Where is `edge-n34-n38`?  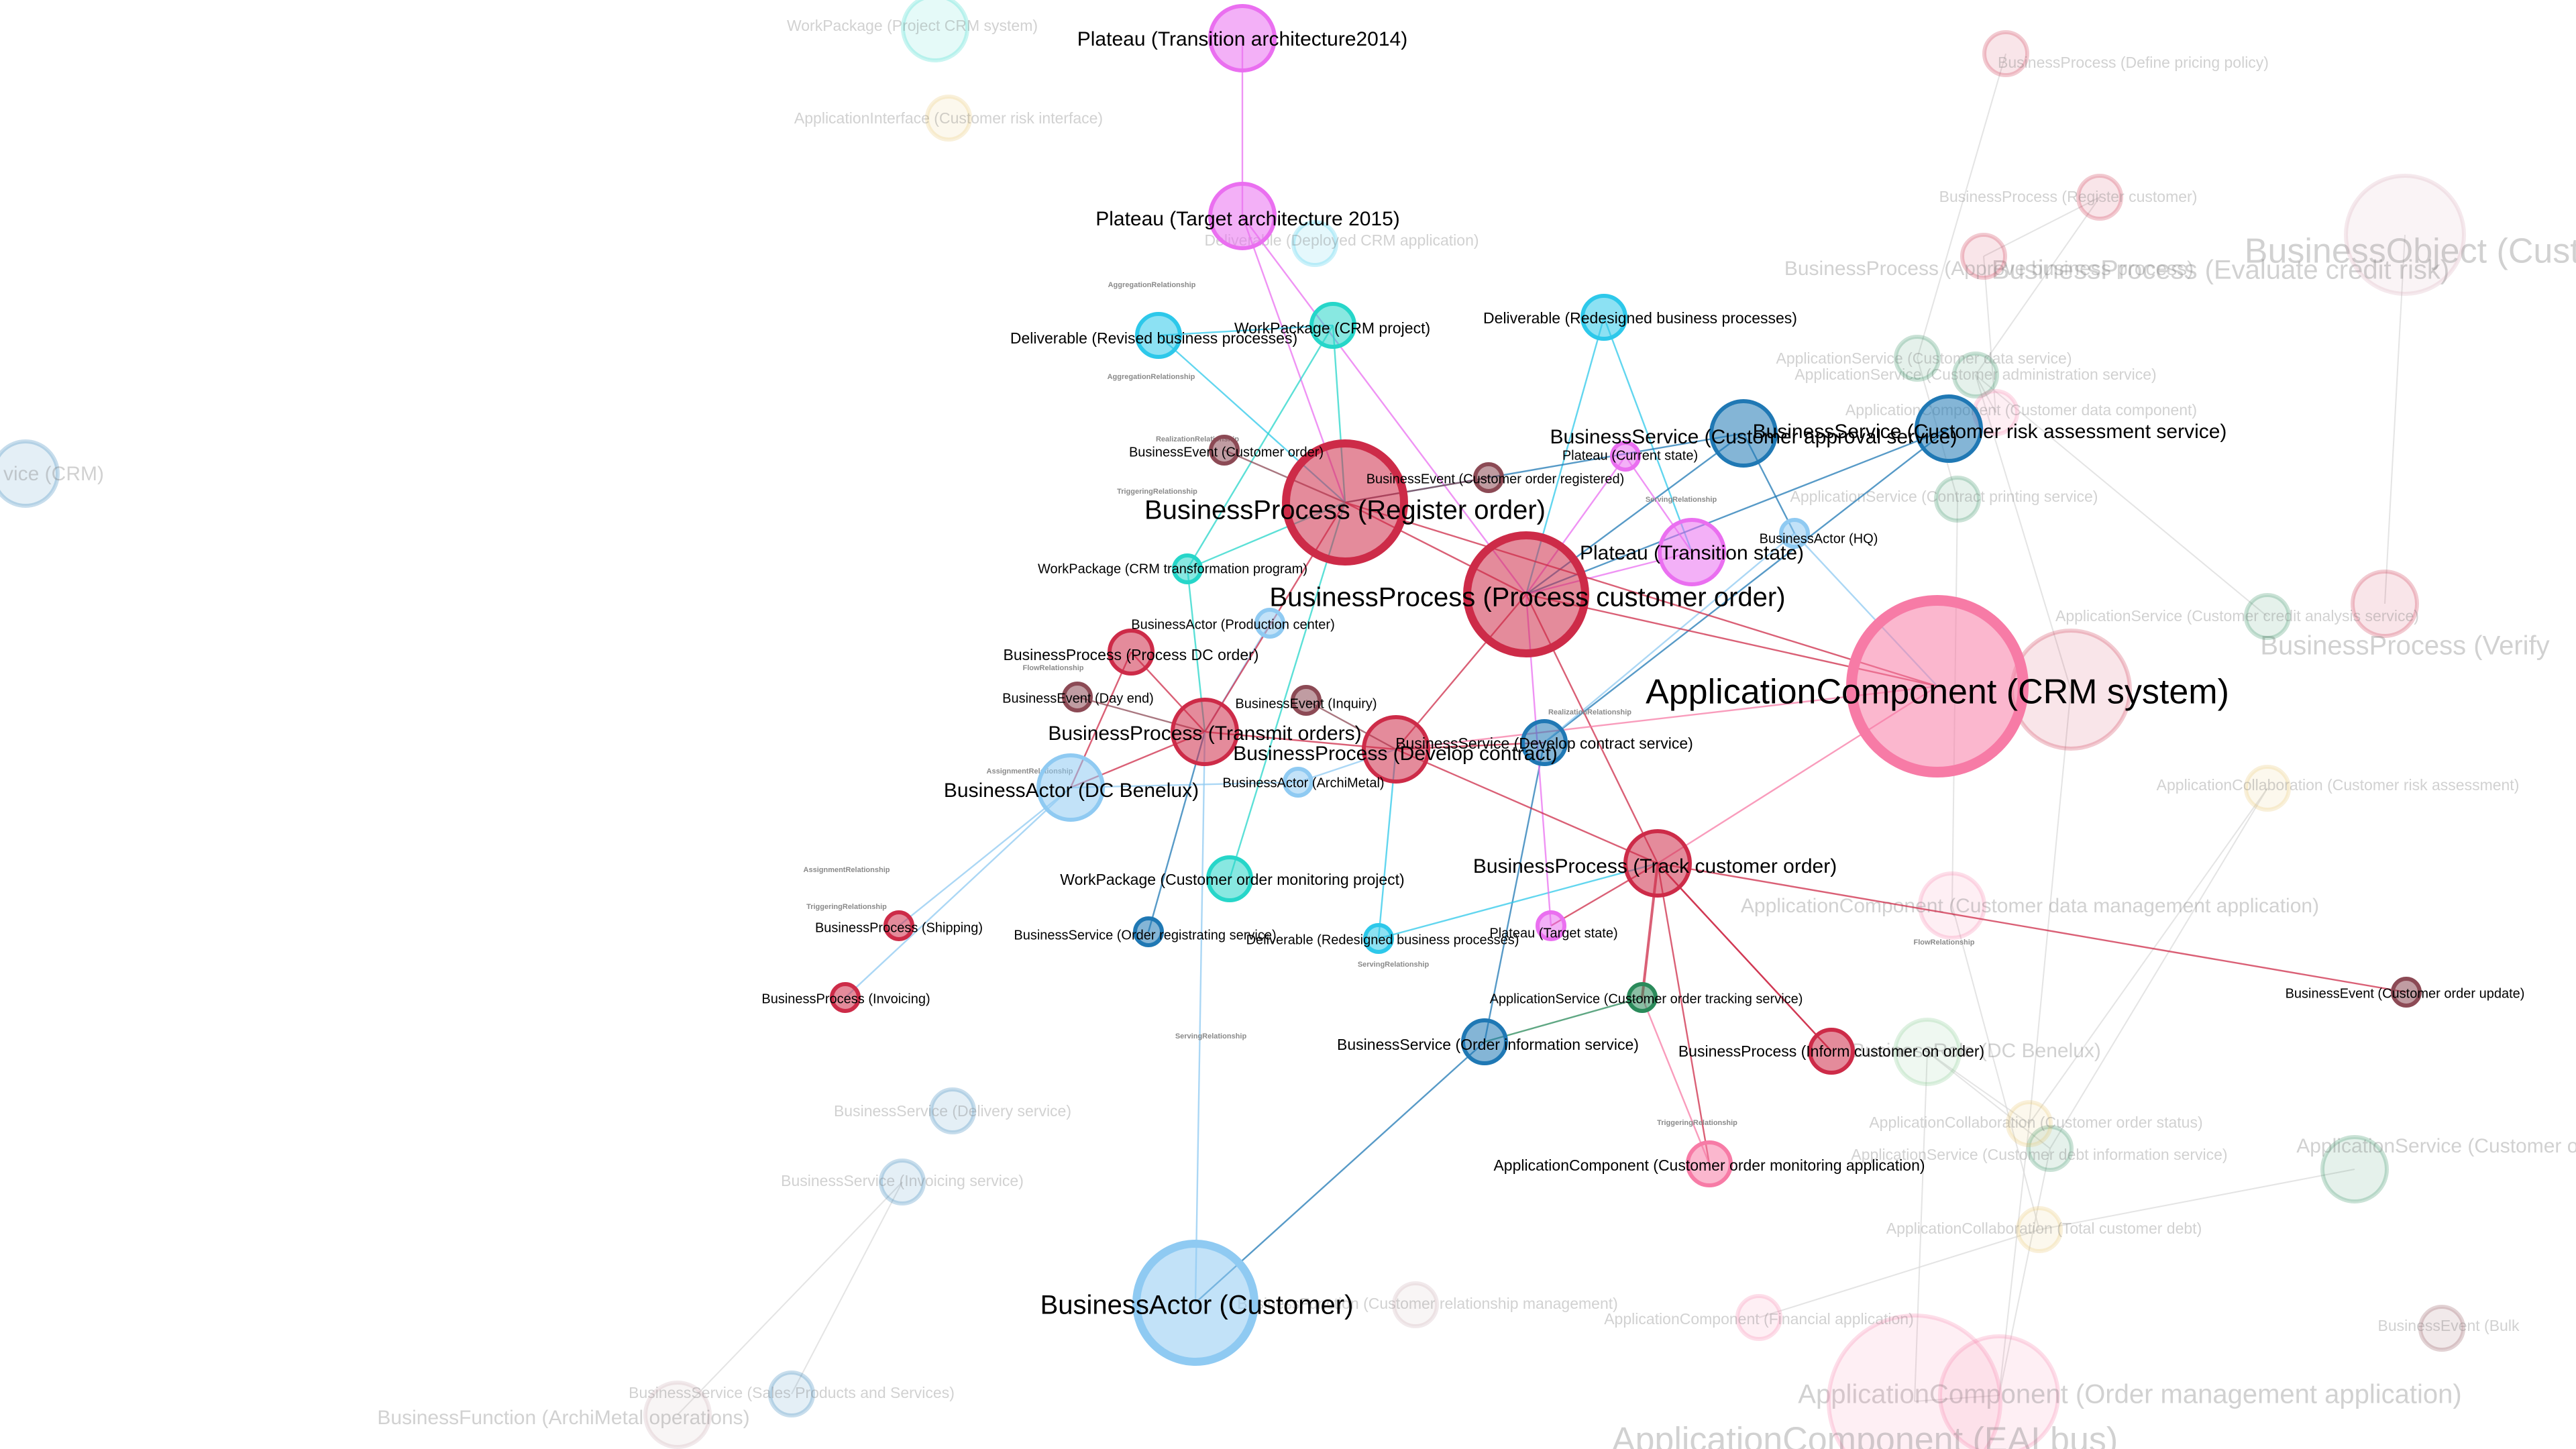 edge-n34-n38 is located at coordinates (1340, 1172).